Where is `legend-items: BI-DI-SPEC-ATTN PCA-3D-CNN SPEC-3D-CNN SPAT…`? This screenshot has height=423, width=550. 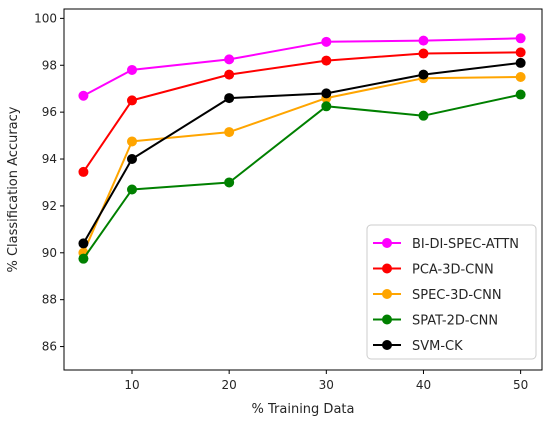 legend-items: BI-DI-SPEC-ATTN PCA-3D-CNN SPEC-3D-CNN SPAT… is located at coordinates (446, 295).